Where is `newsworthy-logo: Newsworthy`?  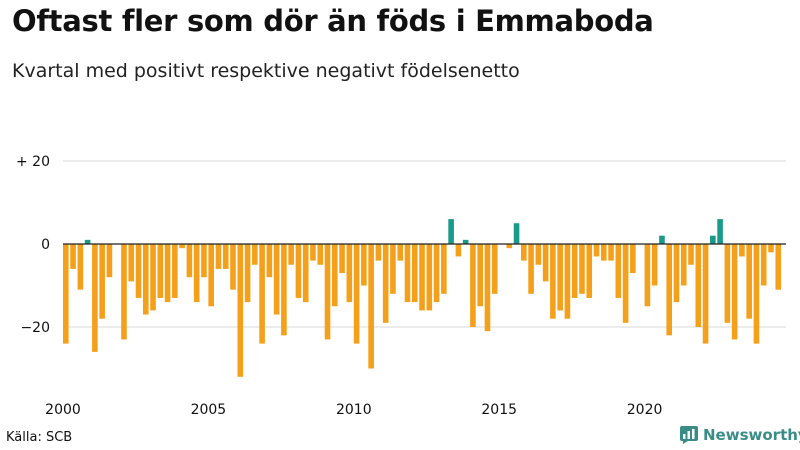
newsworthy-logo: Newsworthy is located at coordinates (740, 435).